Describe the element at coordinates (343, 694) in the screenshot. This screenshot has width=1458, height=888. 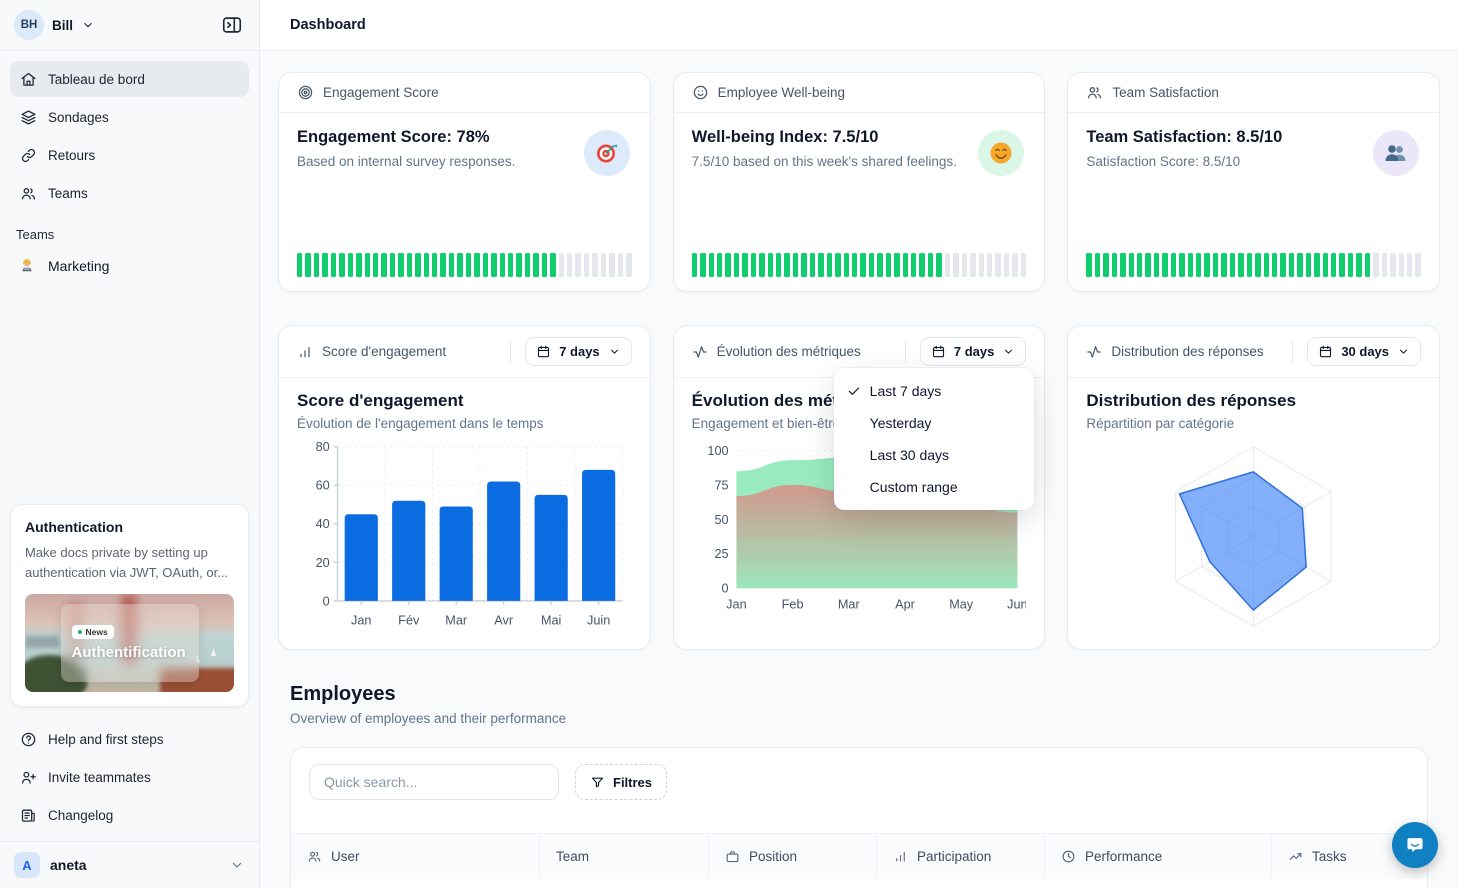
I see `employees-title: Employees` at that location.